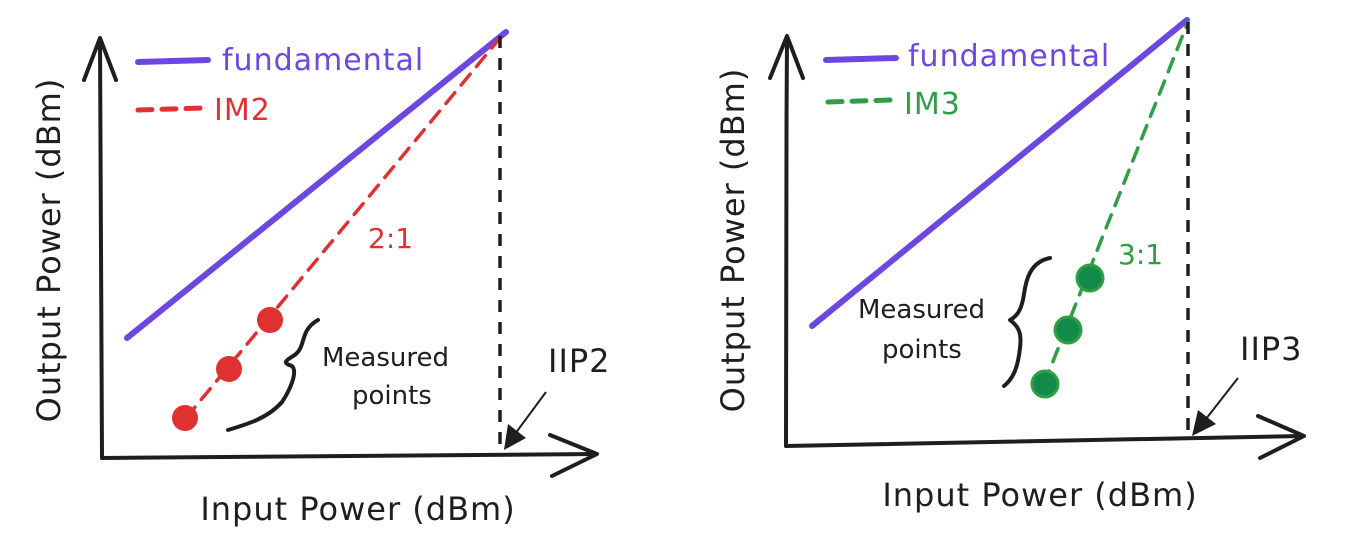 The height and width of the screenshot is (552, 1357). I want to click on left-intercept-pointer-head, so click(515, 437).